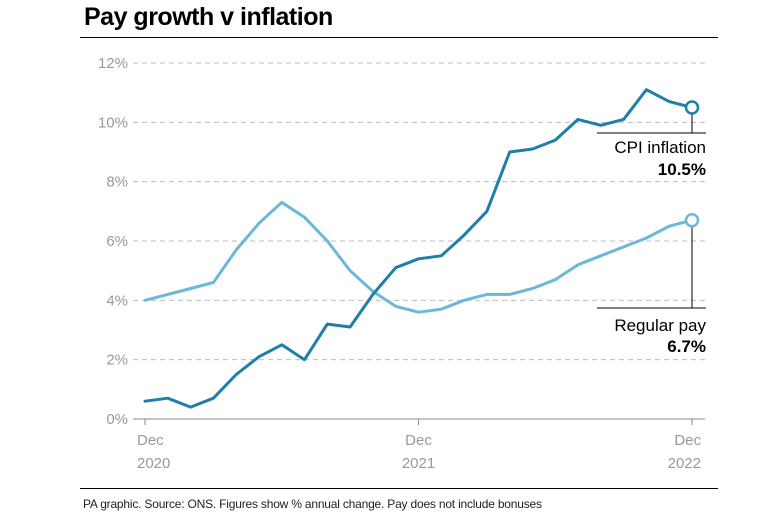 This screenshot has width=763, height=523. What do you see at coordinates (692, 107) in the screenshot?
I see `end-marker-cpi-inflation` at bounding box center [692, 107].